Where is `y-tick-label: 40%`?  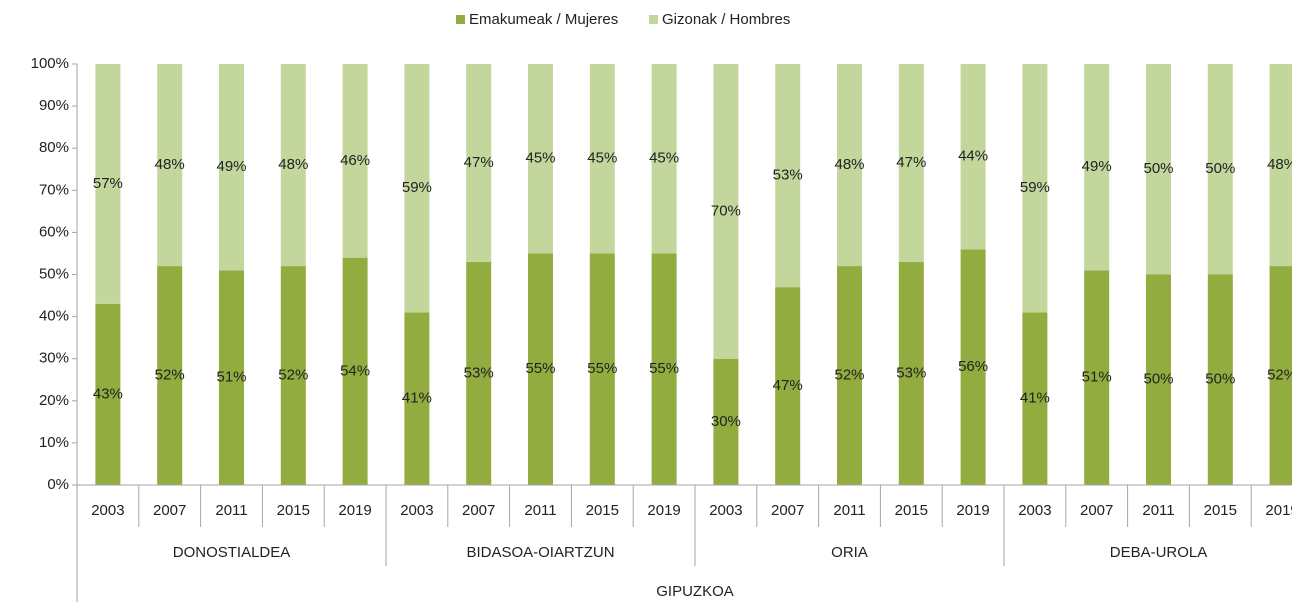
y-tick-label: 40% is located at coordinates (54, 316).